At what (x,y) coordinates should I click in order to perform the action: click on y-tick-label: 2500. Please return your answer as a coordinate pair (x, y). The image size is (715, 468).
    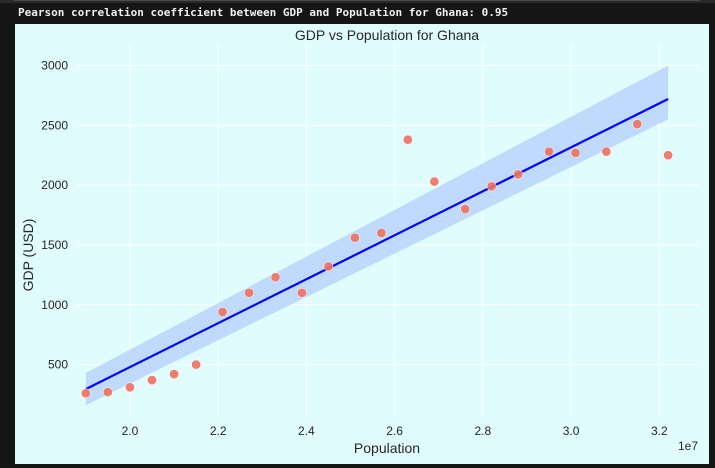
    Looking at the image, I should click on (54, 125).